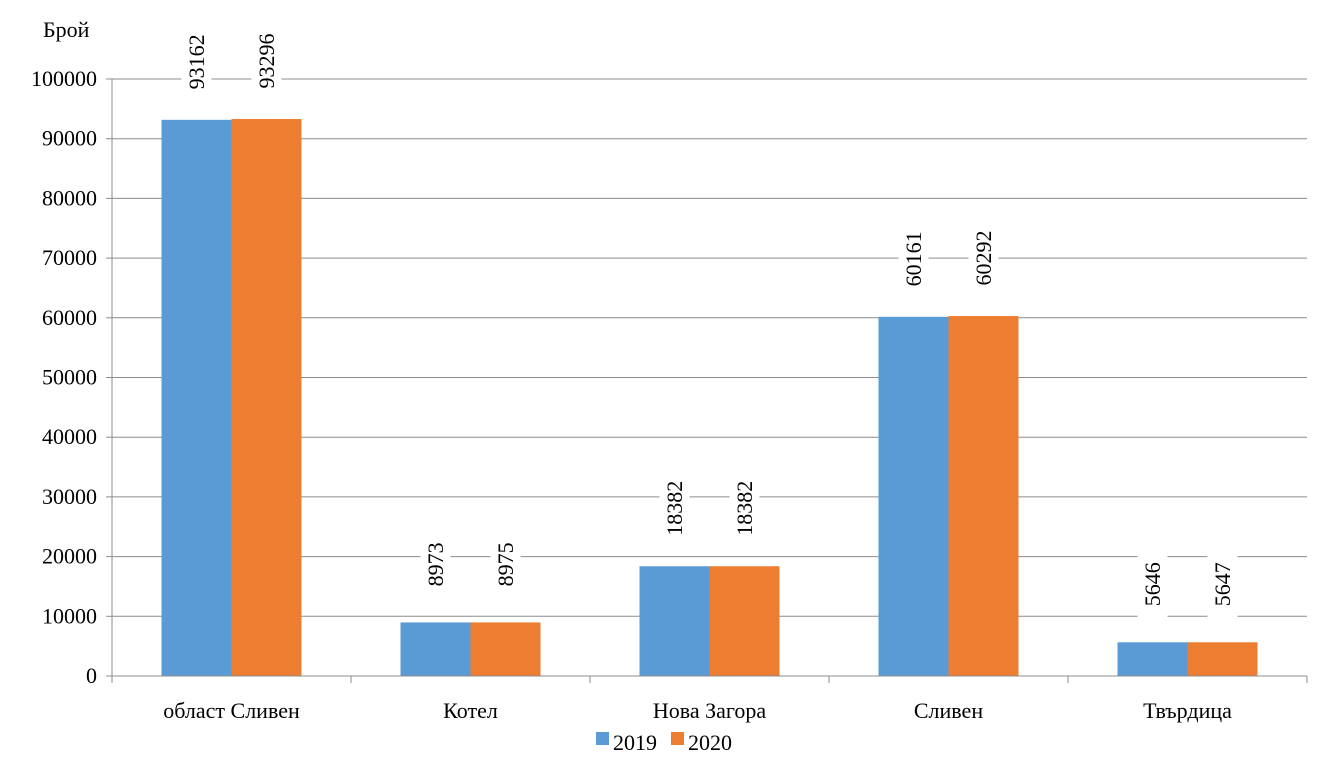  I want to click on y-tick-label: 80000, so click(69, 197).